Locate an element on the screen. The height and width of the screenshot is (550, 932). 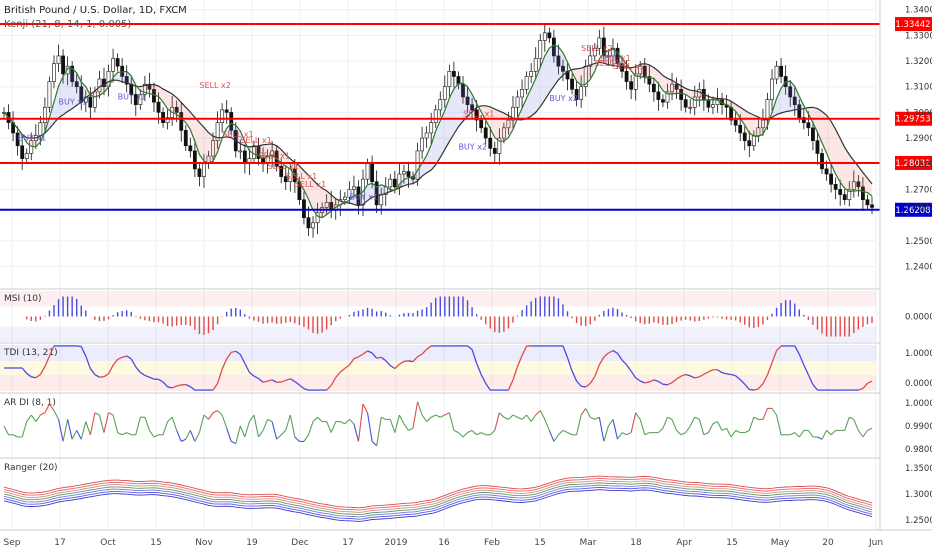
level-price-label: 1.29753 is located at coordinates (912, 120).